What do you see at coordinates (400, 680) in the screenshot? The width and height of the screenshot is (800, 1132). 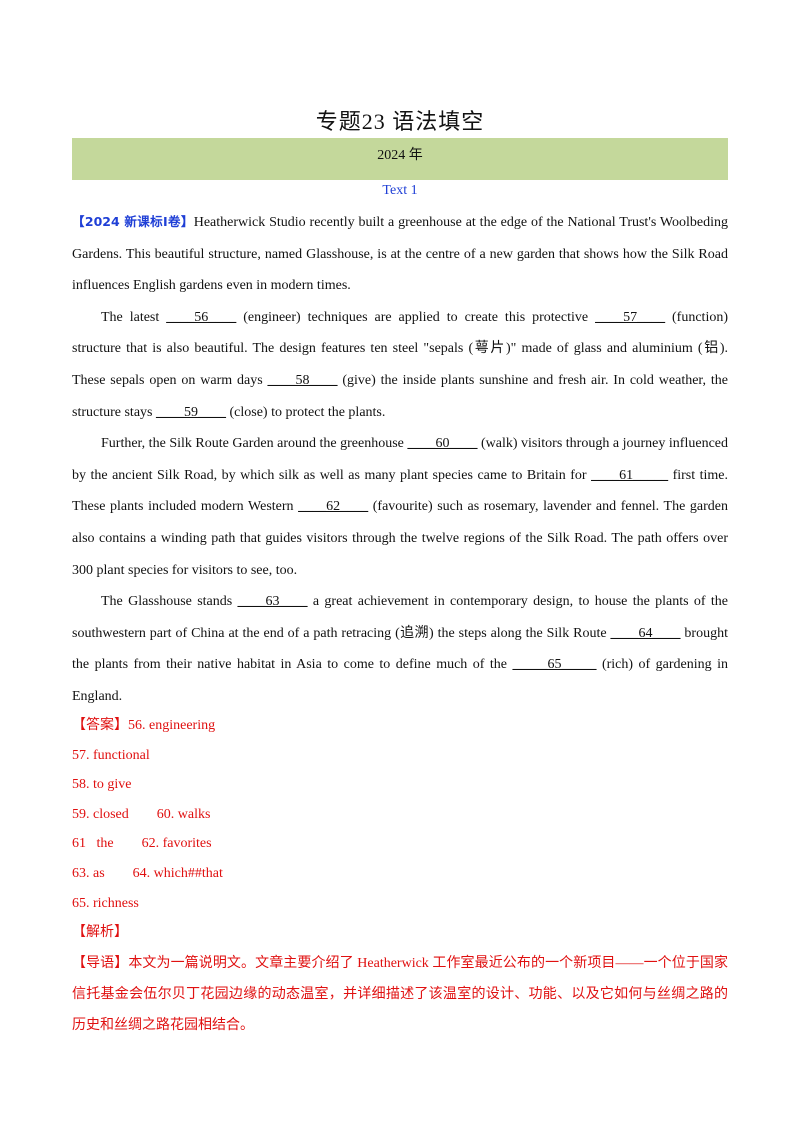 I see `text-segment: (rich) of gardening in England.` at bounding box center [400, 680].